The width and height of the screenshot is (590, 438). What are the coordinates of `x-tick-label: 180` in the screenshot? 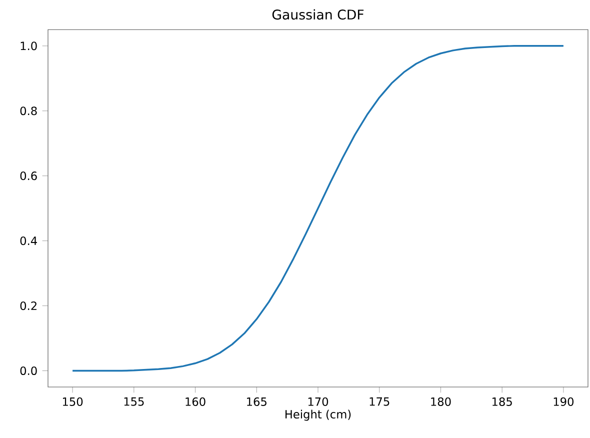 It's located at (441, 401).